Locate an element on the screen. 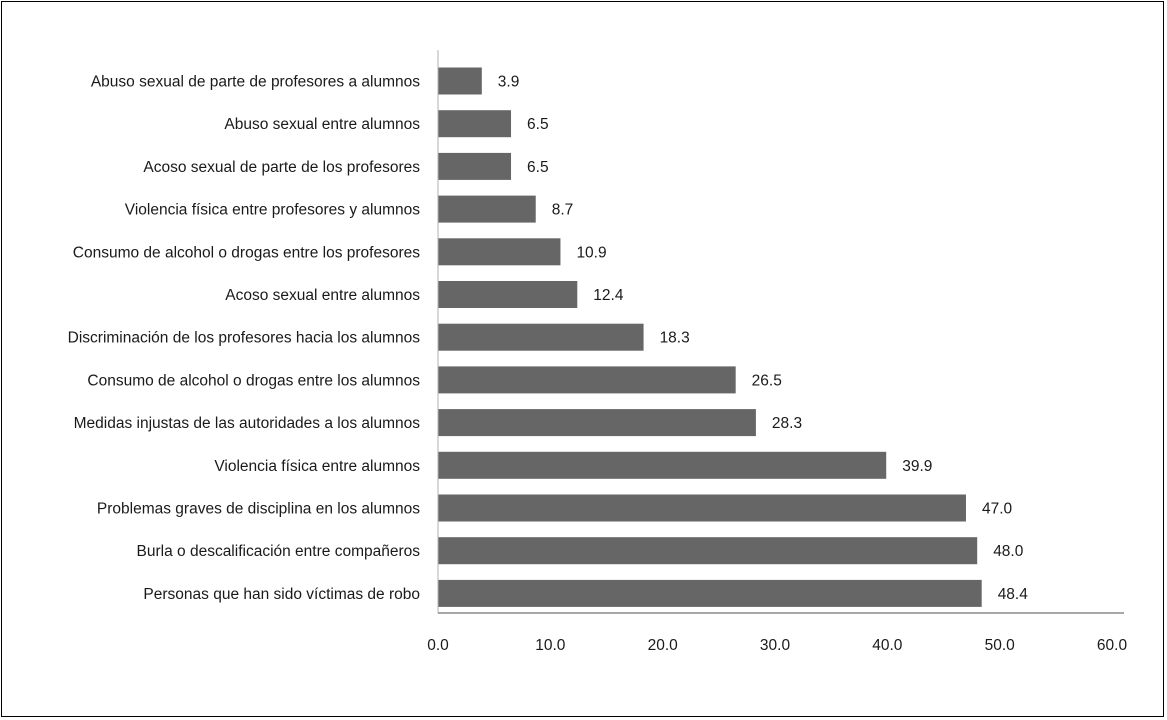 The width and height of the screenshot is (1167, 720). value-label: 3.9 is located at coordinates (509, 82).